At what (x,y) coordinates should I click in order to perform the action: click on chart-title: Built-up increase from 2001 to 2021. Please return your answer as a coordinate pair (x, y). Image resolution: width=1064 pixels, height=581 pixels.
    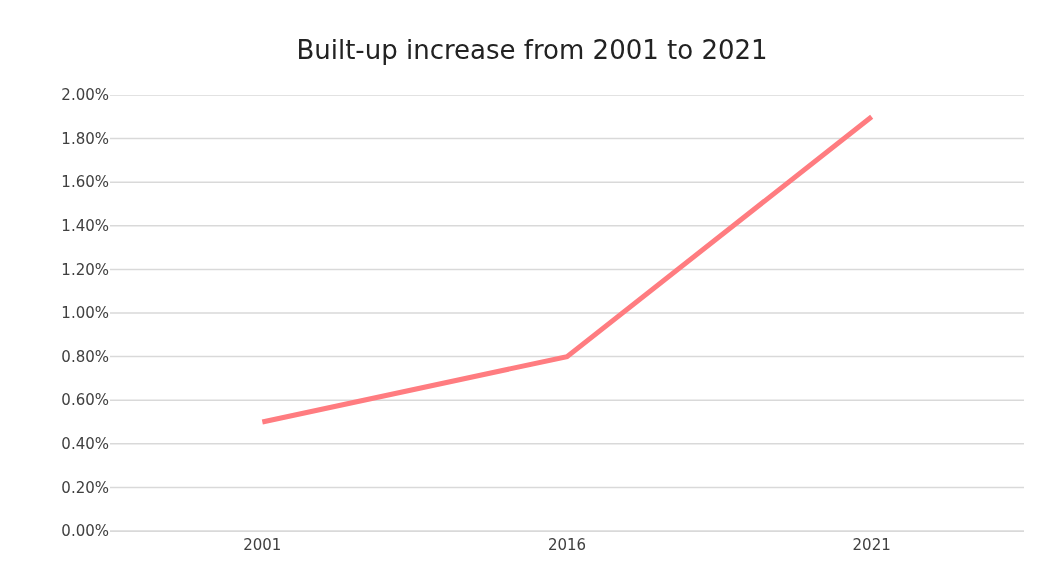
    Looking at the image, I should click on (532, 49).